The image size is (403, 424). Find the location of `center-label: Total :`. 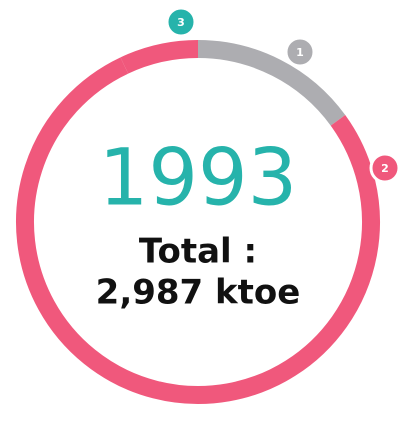

center-label: Total : is located at coordinates (198, 252).